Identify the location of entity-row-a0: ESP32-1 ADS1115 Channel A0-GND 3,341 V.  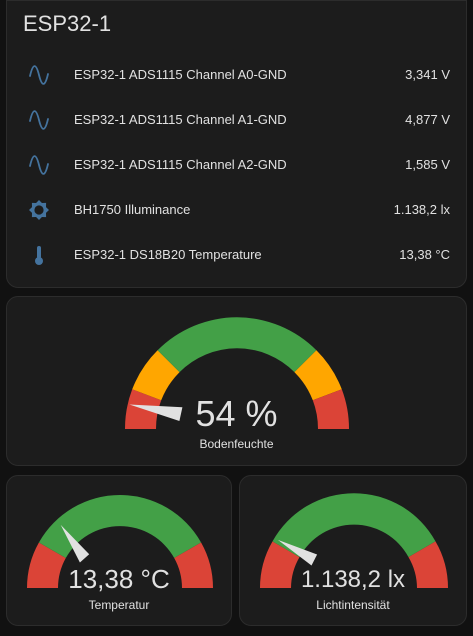
(236, 75).